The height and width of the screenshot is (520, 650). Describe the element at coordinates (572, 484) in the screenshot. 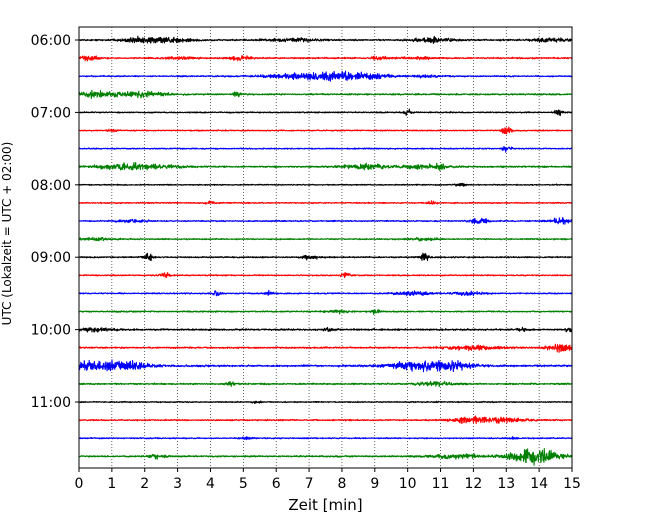

I see `x-tick-label: 15` at that location.